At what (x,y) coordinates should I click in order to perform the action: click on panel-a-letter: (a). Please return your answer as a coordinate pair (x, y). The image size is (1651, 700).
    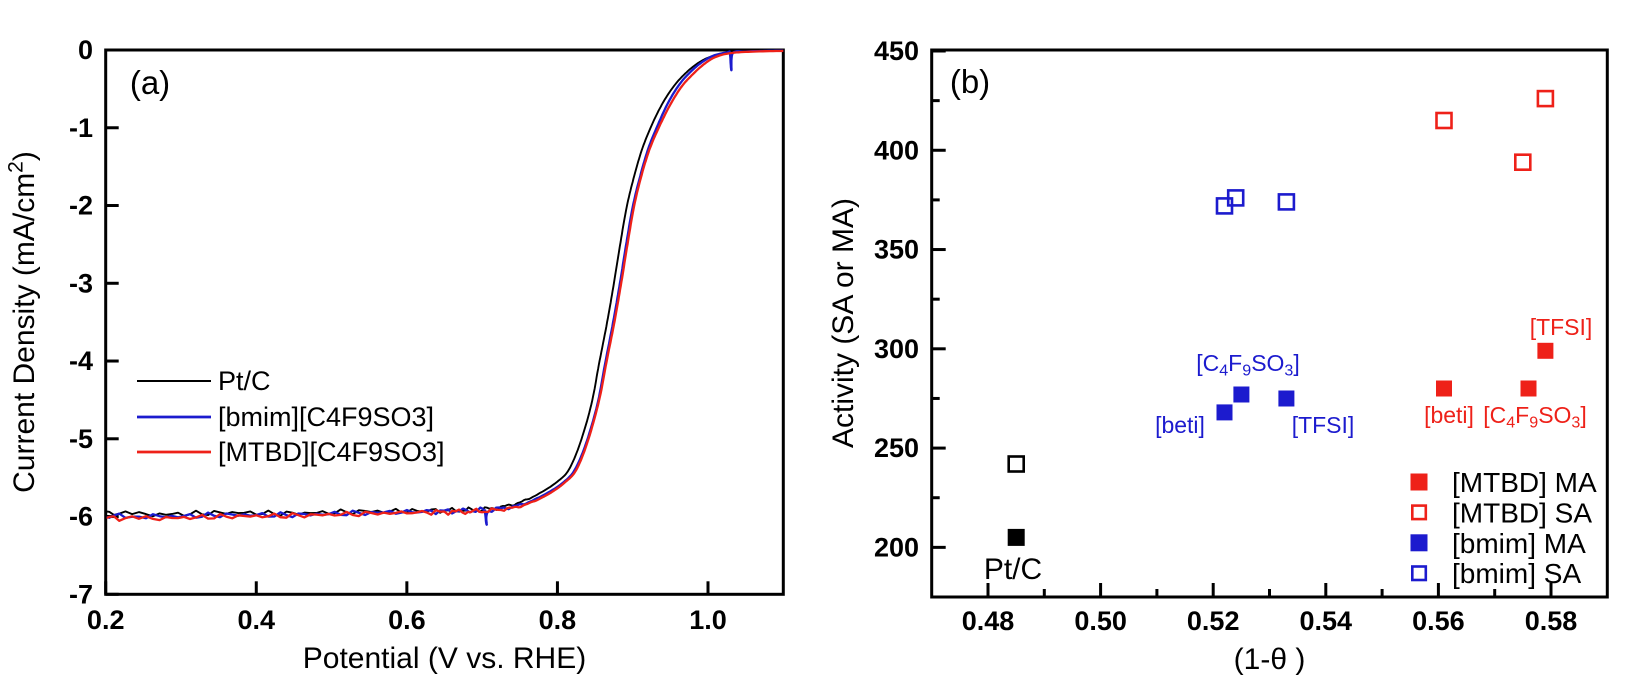
    Looking at the image, I should click on (150, 82).